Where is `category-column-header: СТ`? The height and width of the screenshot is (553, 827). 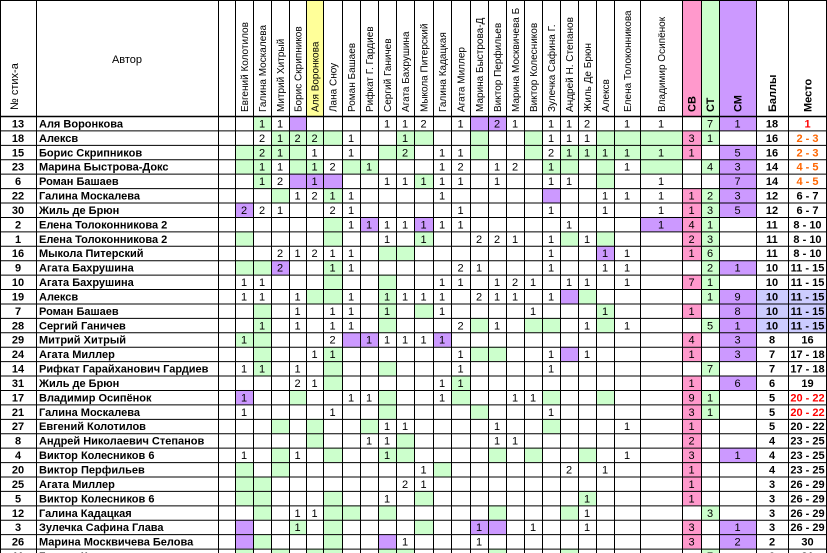
category-column-header: СТ is located at coordinates (711, 104).